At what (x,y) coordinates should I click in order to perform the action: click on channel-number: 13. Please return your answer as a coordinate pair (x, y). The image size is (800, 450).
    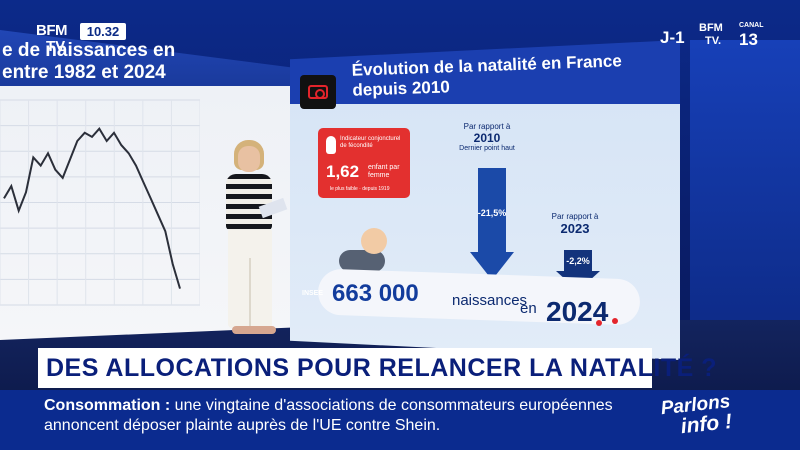
    Looking at the image, I should click on (748, 39).